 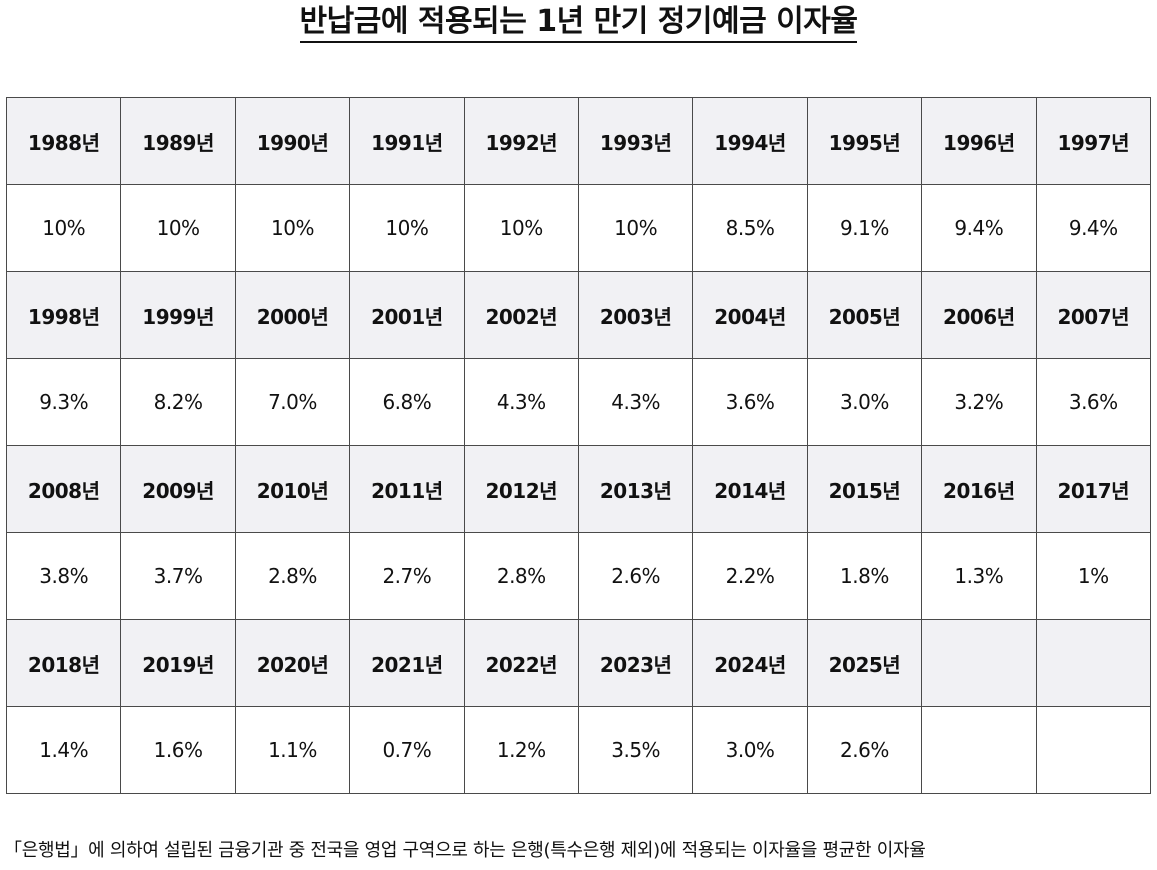 What do you see at coordinates (750, 576) in the screenshot?
I see `rate-cell: 2.2%` at bounding box center [750, 576].